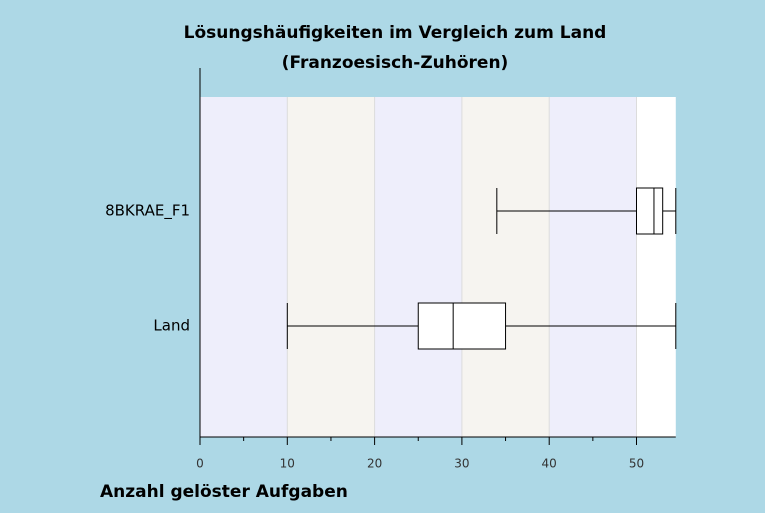 This screenshot has height=513, width=765. I want to click on x-tick-label: 0, so click(200, 464).